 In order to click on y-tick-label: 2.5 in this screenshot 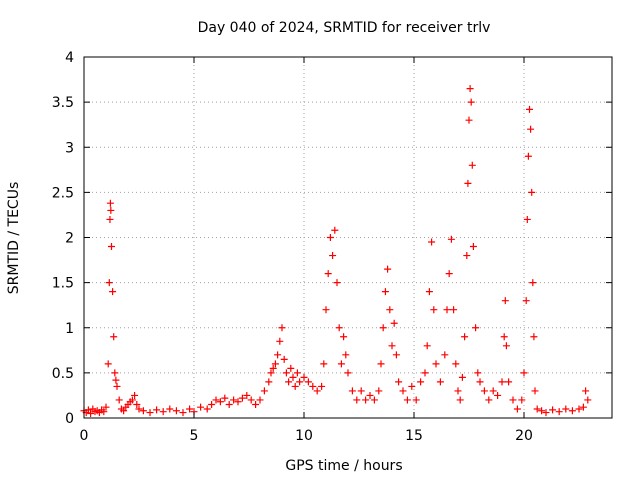, I will do `click(63, 193)`.